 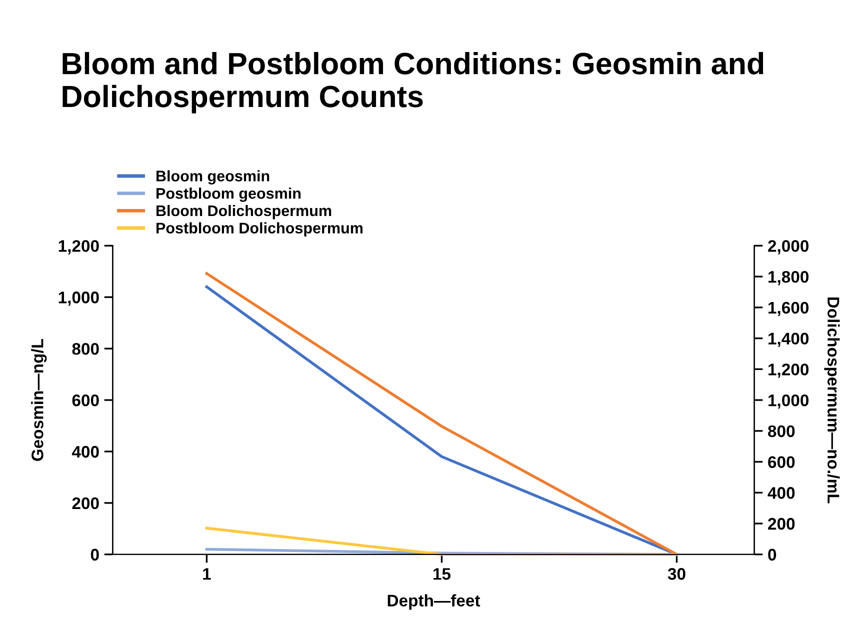 What do you see at coordinates (788, 278) in the screenshot?
I see `y2-tick-label: 1,800` at bounding box center [788, 278].